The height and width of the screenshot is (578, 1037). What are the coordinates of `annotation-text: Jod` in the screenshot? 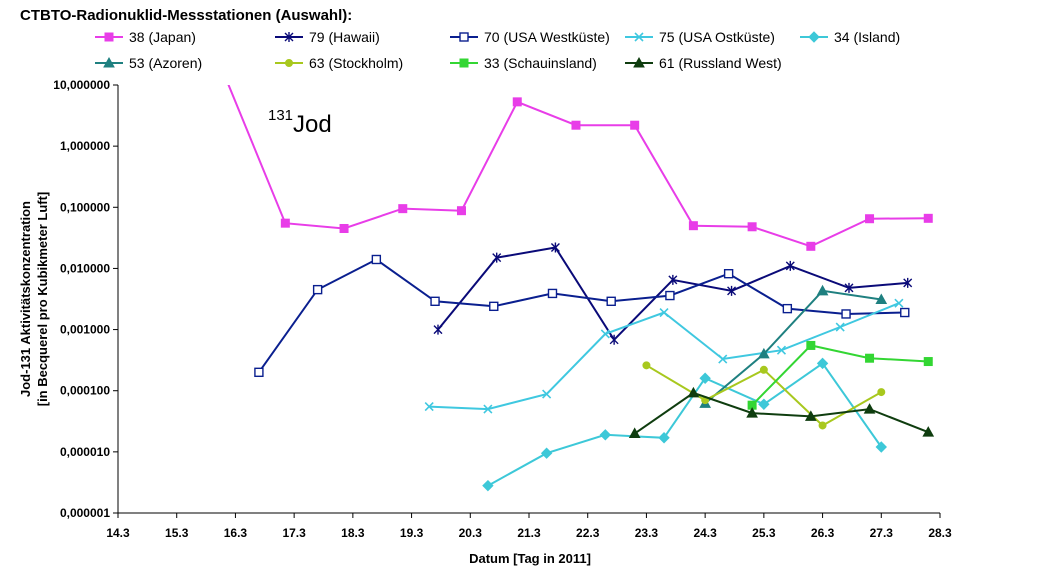 It's located at (312, 124).